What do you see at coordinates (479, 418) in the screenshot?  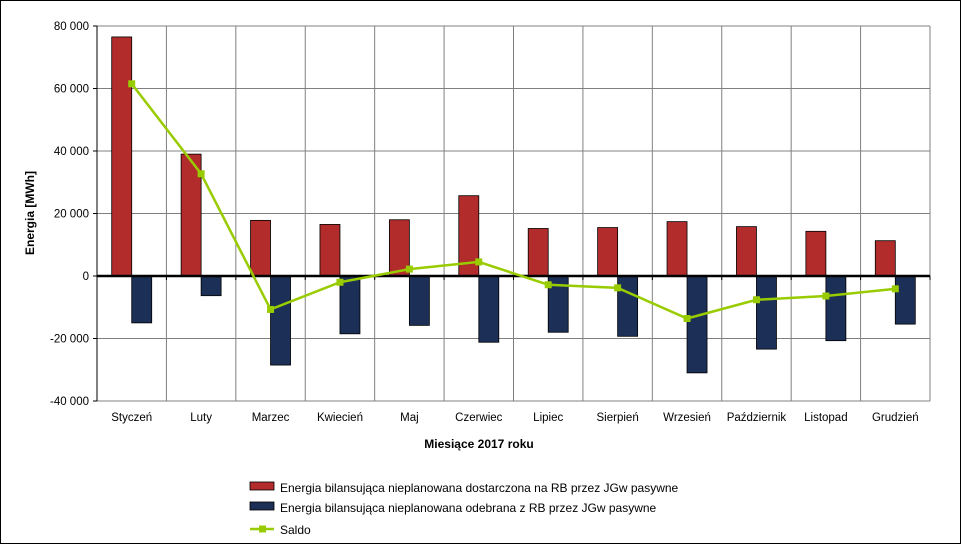 I see `x-tick-label: Czerwiec` at bounding box center [479, 418].